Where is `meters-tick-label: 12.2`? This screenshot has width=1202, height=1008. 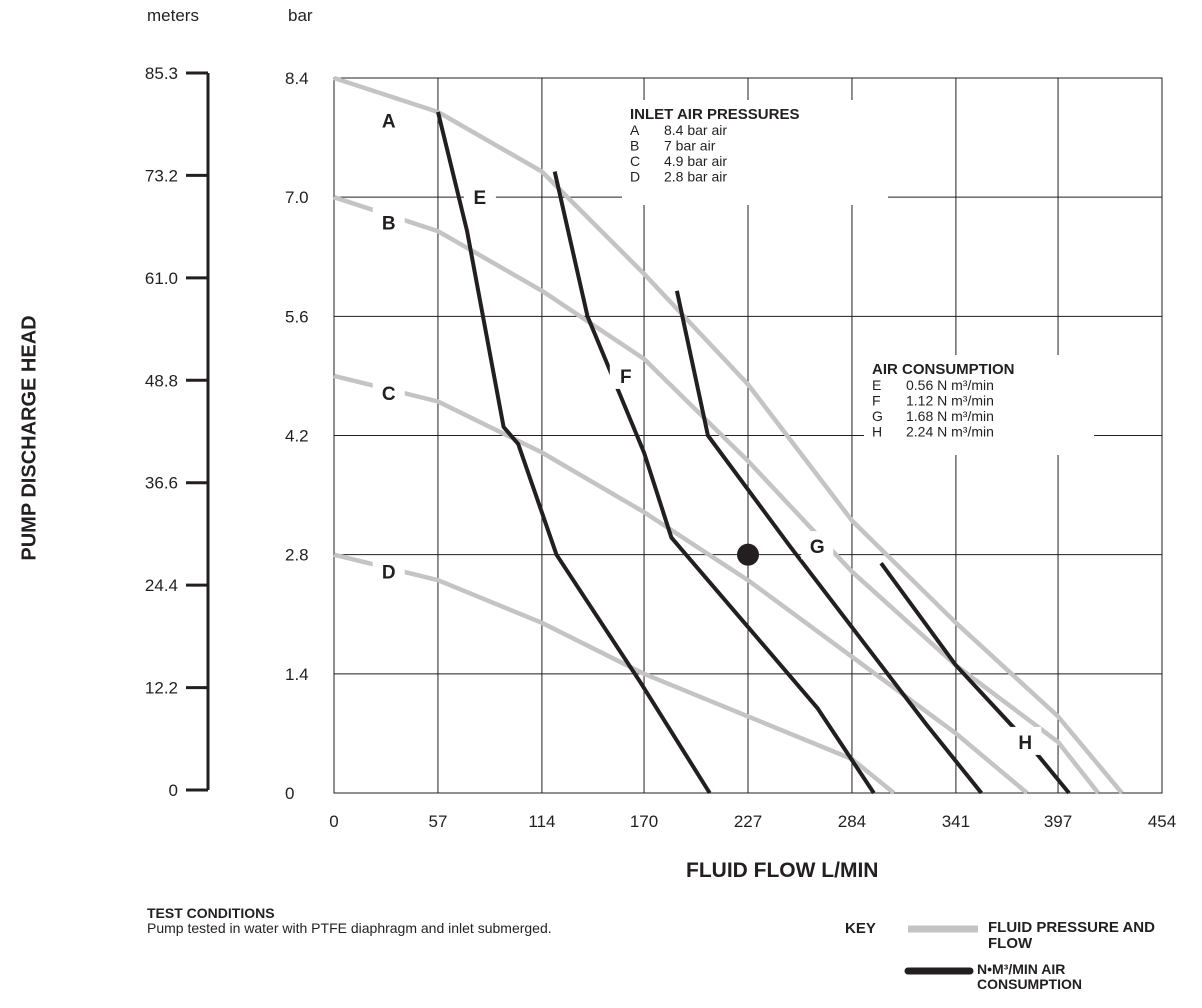 meters-tick-label: 12.2 is located at coordinates (161, 688).